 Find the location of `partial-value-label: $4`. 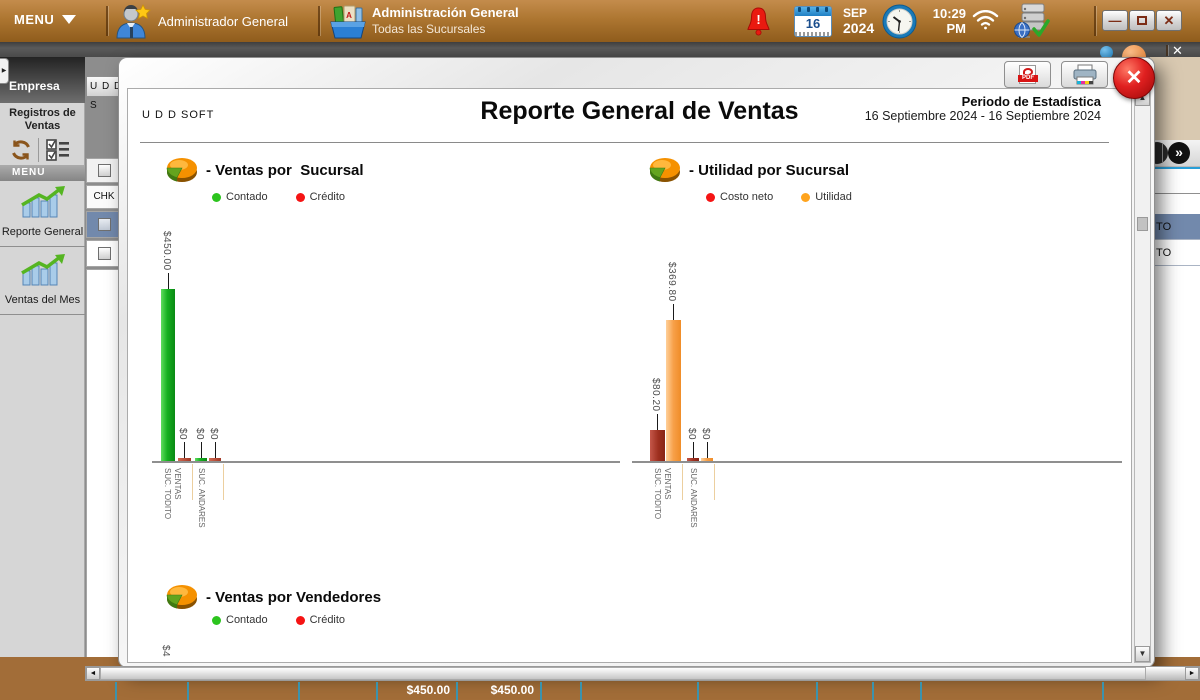

partial-value-label: $4 is located at coordinates (165, 651).